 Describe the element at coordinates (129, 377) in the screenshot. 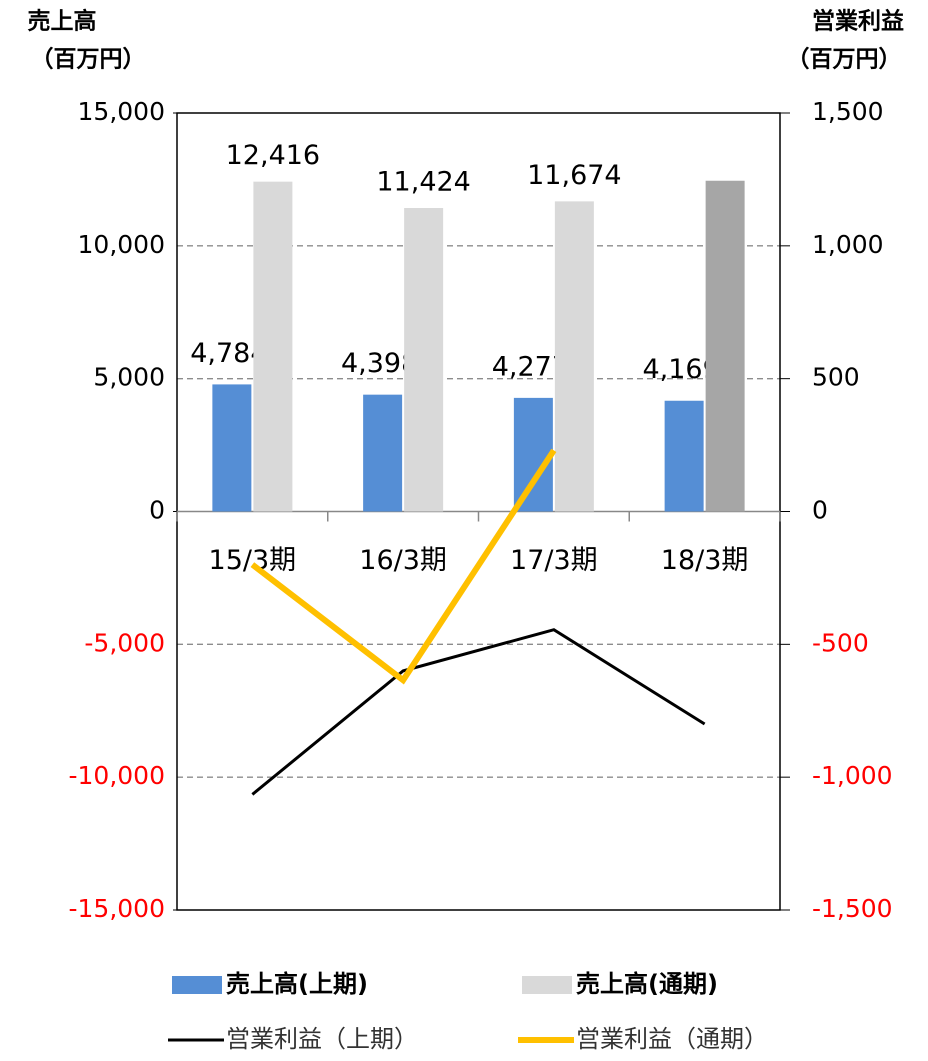

I see `y-tick-label: 5,000` at that location.